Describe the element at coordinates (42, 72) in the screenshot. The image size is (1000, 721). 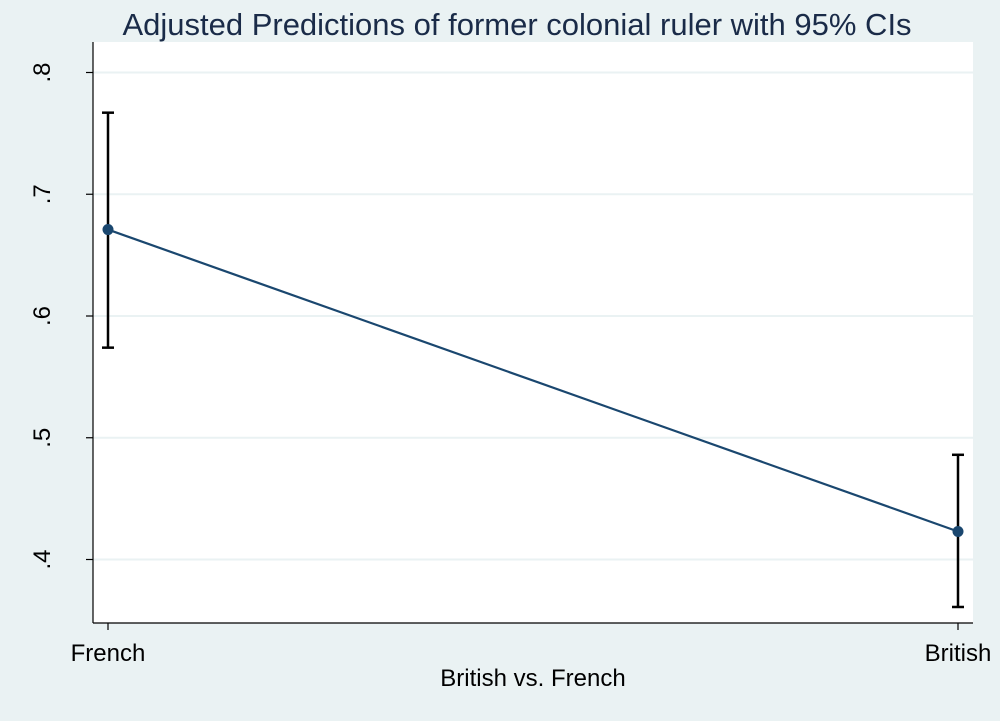
I see `y-tick-label: .8` at that location.